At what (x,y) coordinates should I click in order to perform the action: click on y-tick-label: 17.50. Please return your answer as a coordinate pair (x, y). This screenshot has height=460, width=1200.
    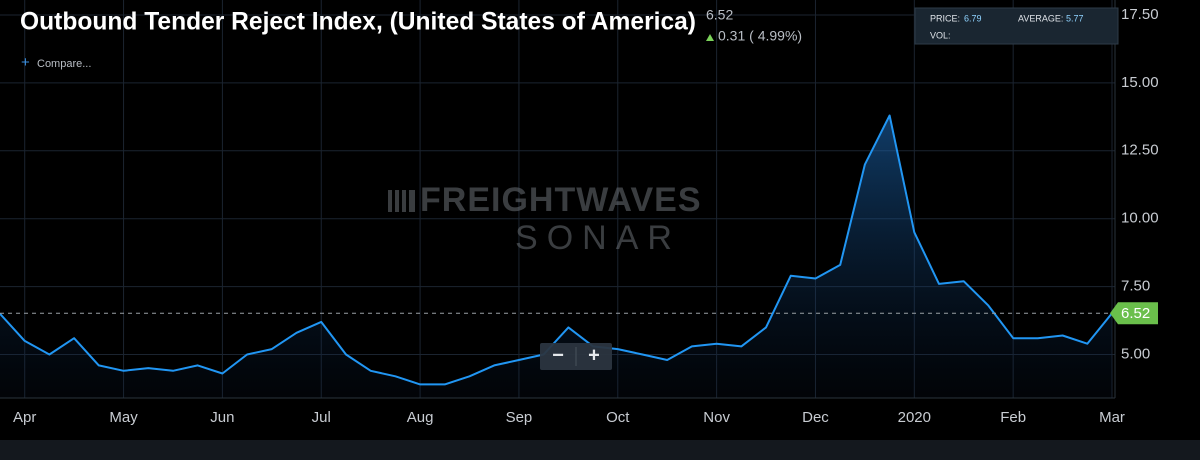
    Looking at the image, I should click on (1140, 14).